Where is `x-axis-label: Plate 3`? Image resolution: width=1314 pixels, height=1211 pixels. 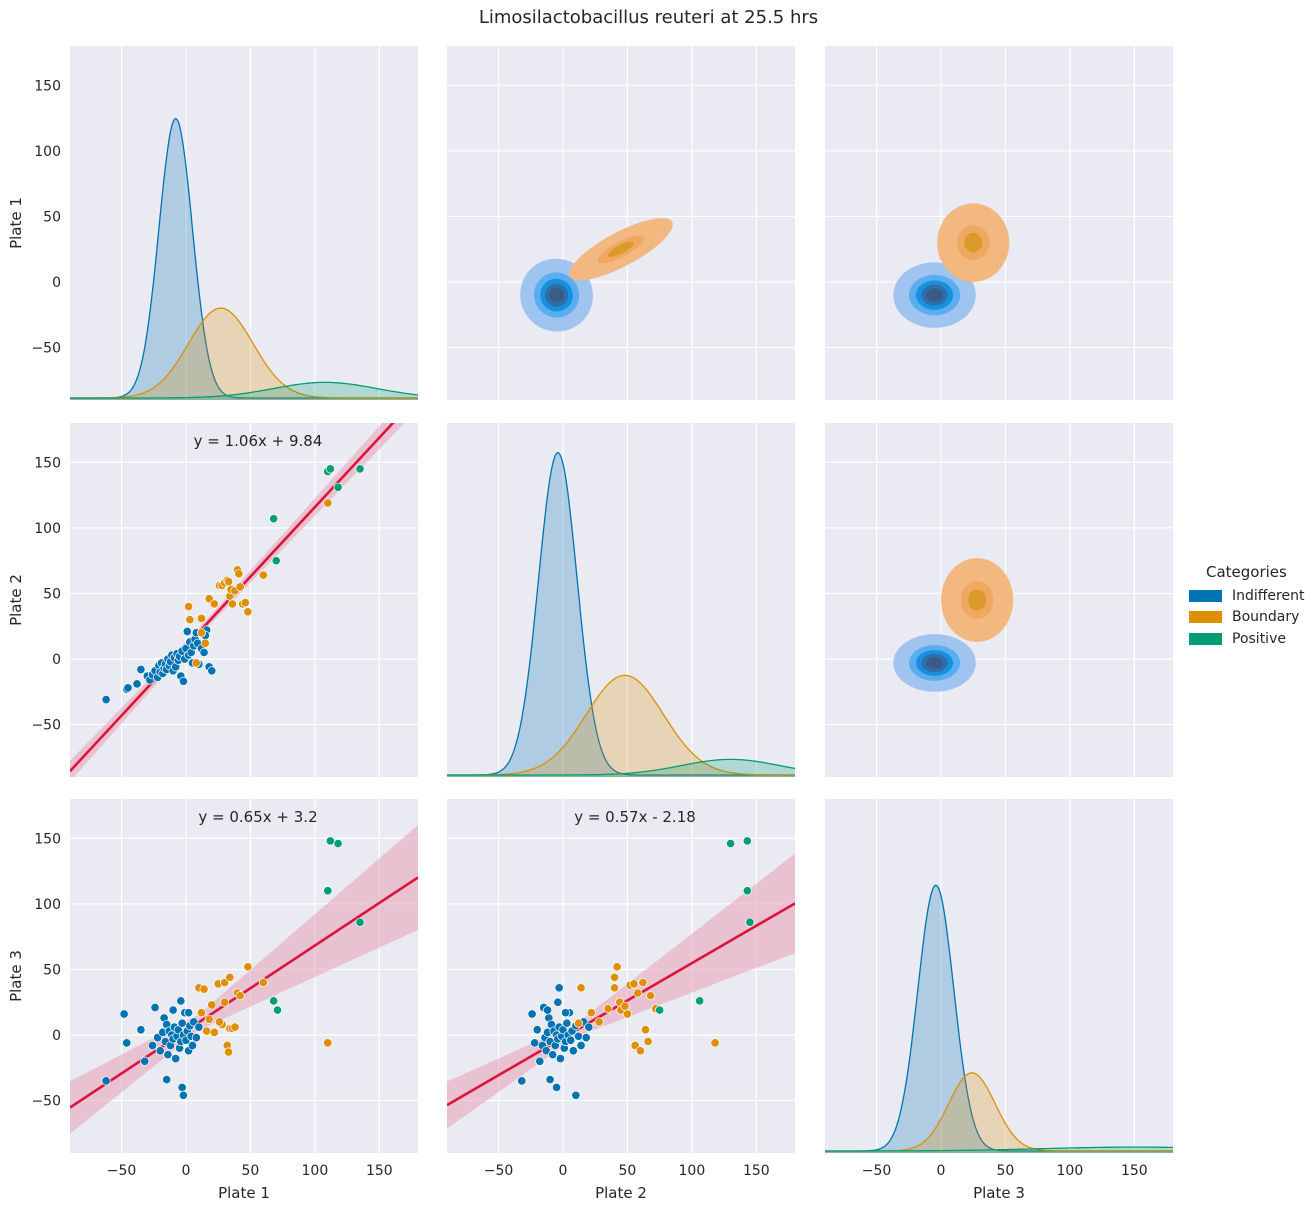 x-axis-label: Plate 3 is located at coordinates (999, 1193).